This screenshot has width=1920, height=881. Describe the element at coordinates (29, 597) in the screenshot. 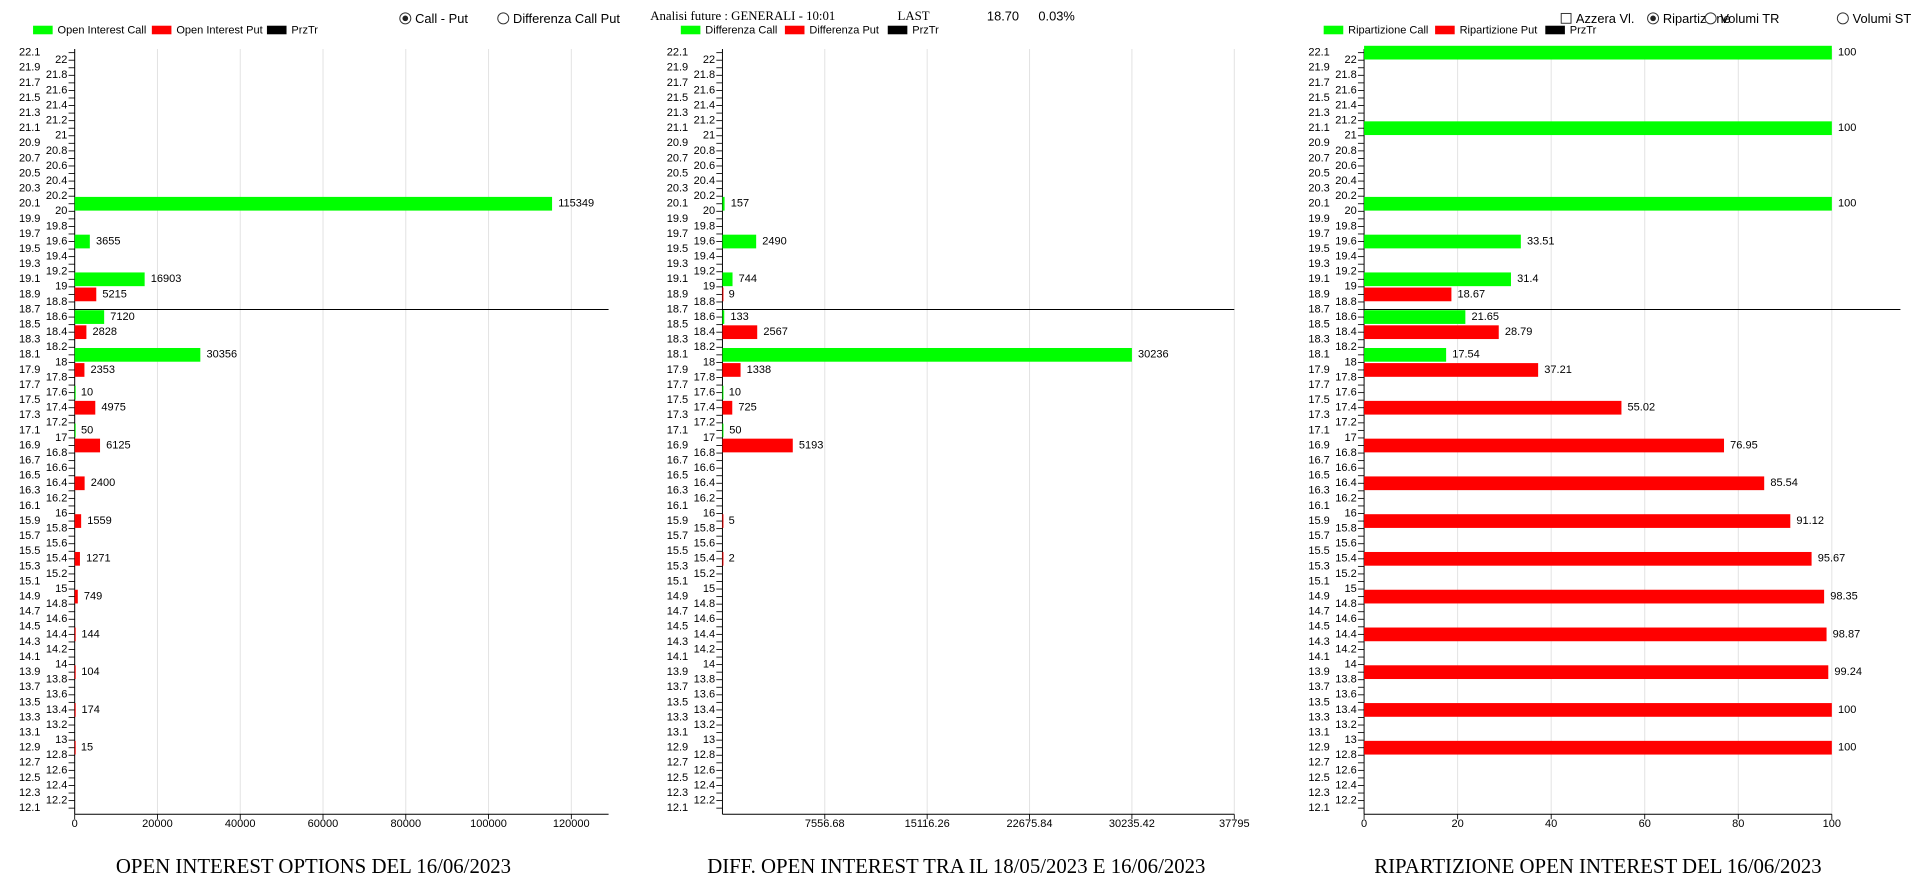

I see `y-tick-label: 14.9` at that location.